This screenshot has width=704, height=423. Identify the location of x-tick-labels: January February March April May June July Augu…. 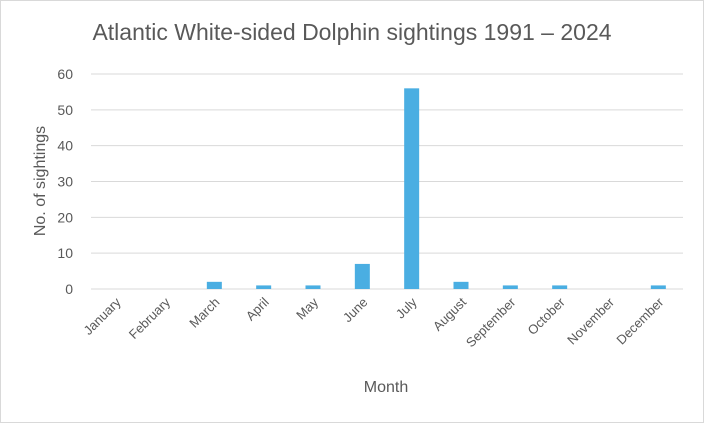
(373, 322).